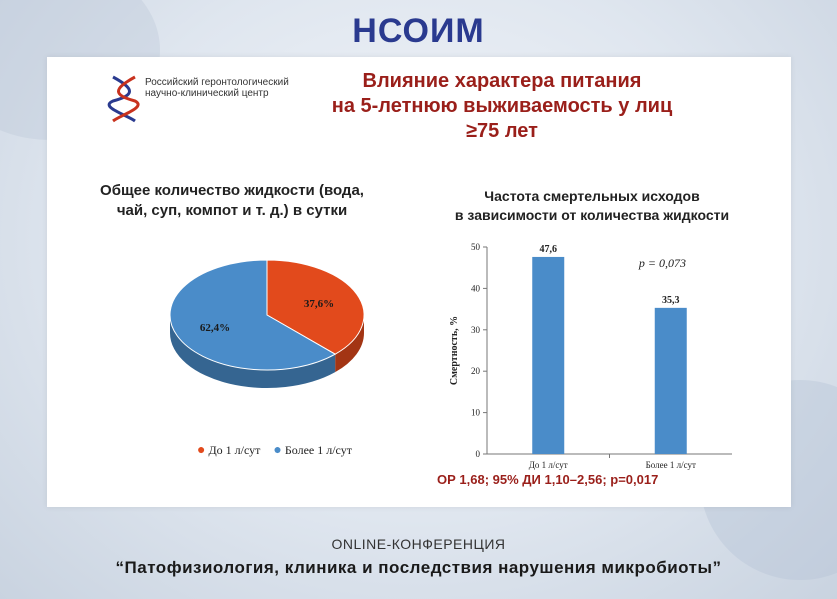 The width and height of the screenshot is (837, 599). I want to click on dna-helix-icon, so click(123, 99).